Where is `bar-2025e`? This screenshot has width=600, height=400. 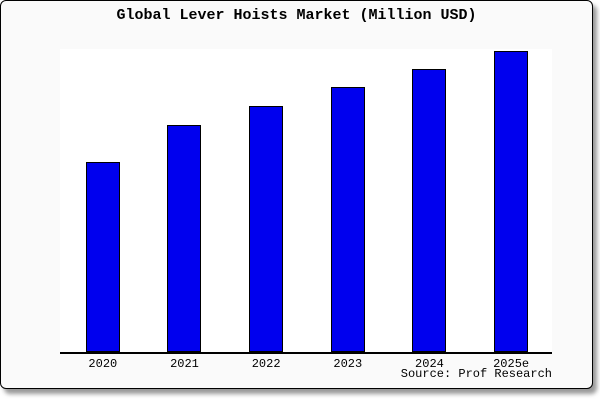
bar-2025e is located at coordinates (511, 201).